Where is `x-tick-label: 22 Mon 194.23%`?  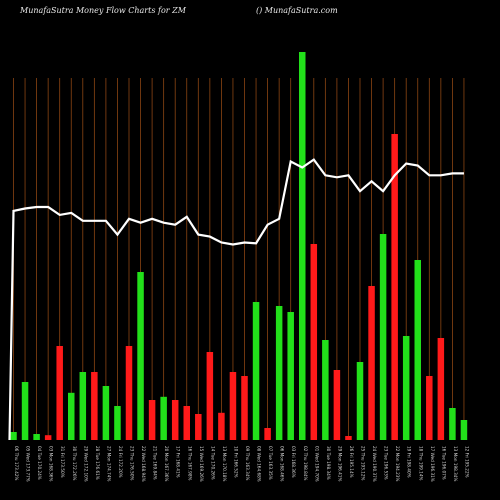 x-tick-label: 22 Mon 194.23% is located at coordinates (397, 463).